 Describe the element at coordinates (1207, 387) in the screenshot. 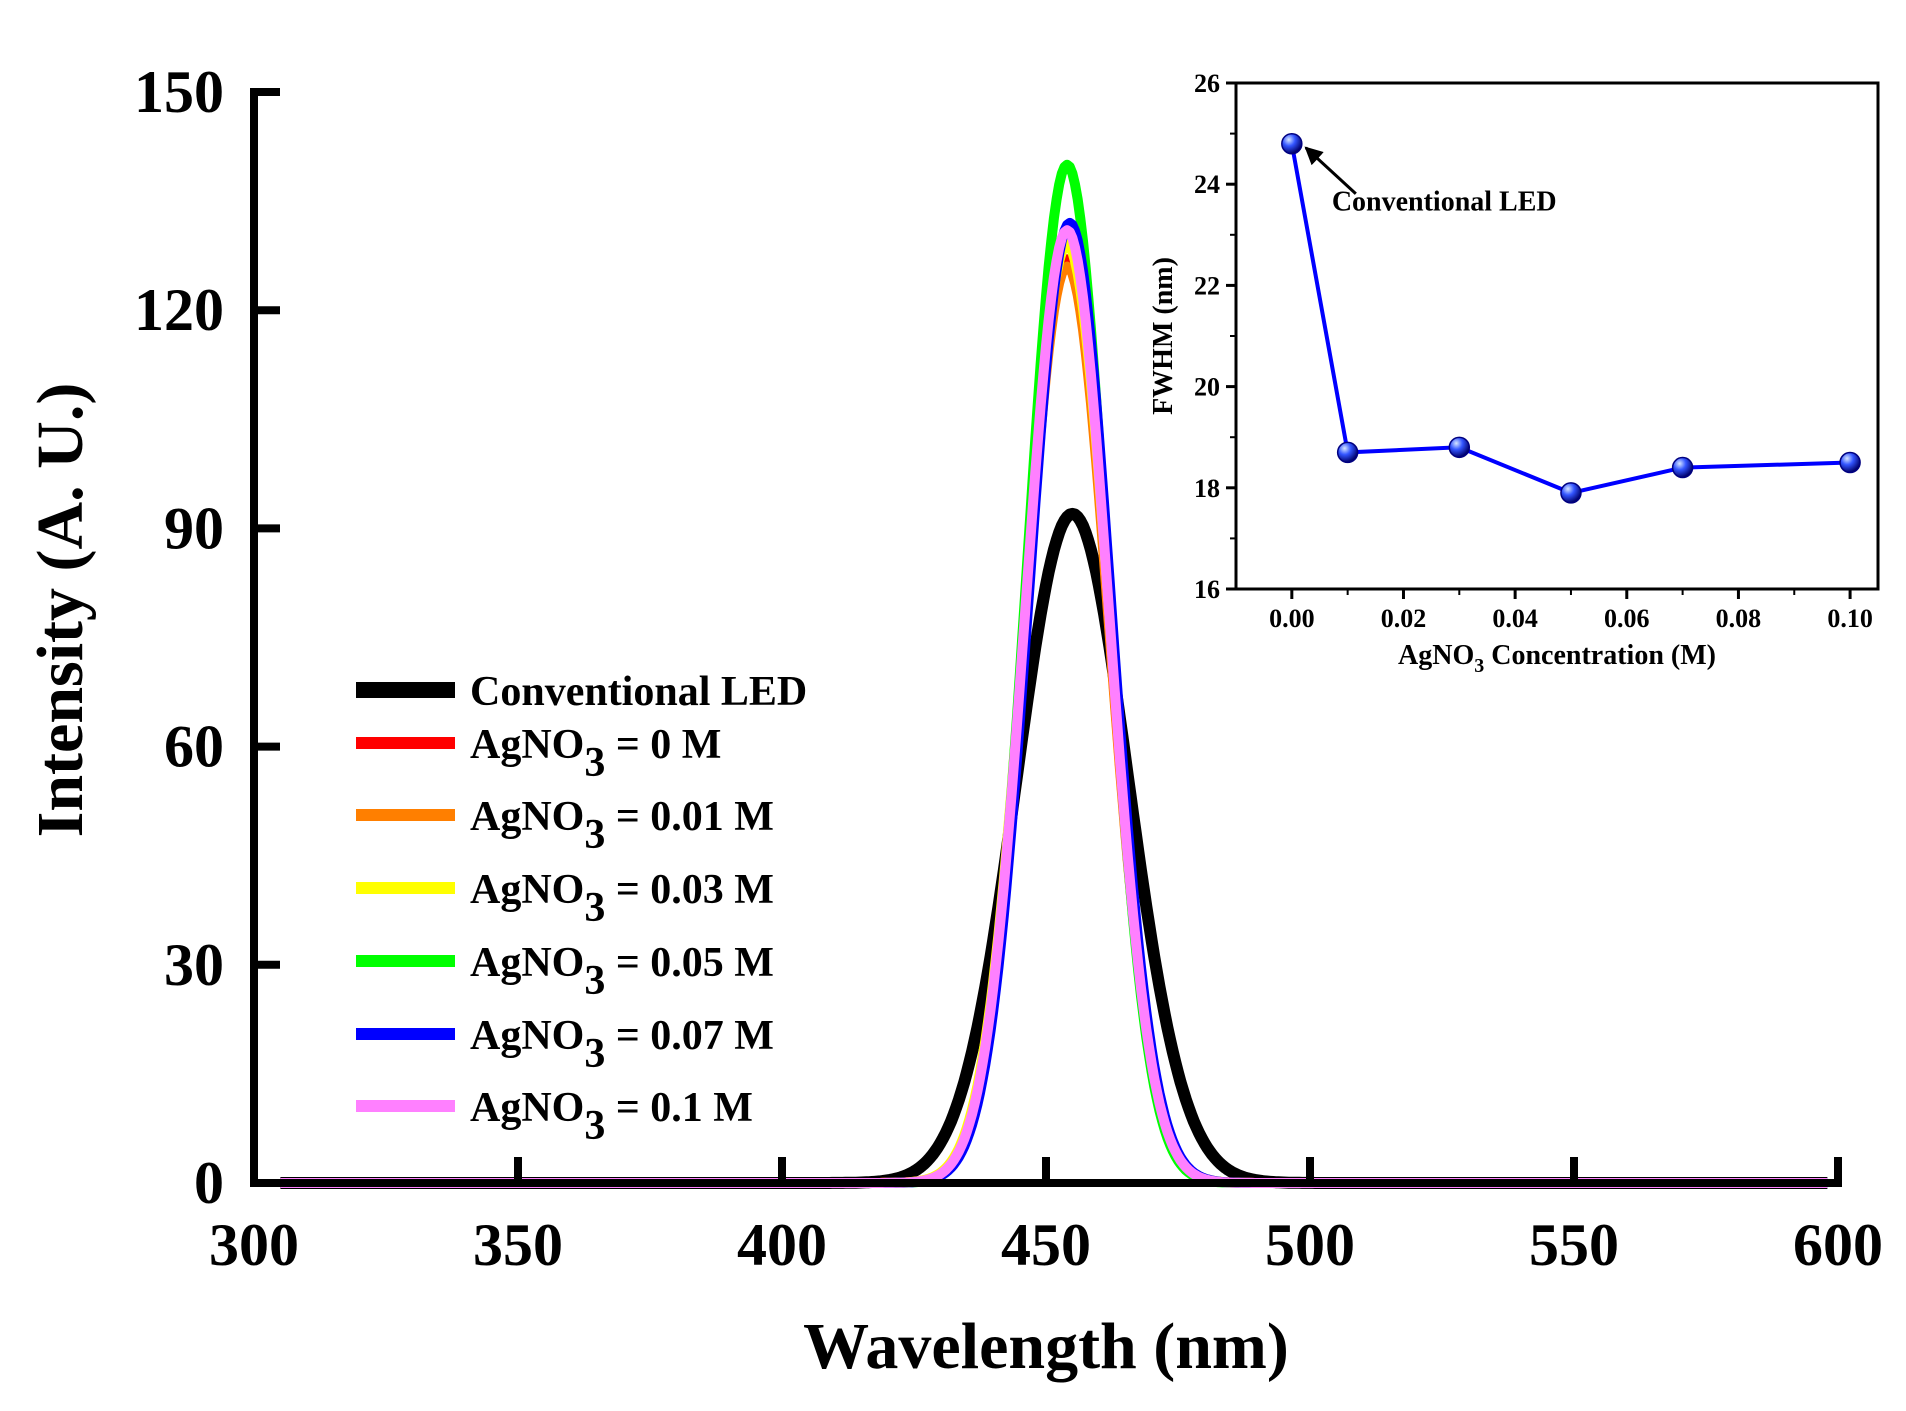

I see `inset-y-tick-label: 20` at that location.